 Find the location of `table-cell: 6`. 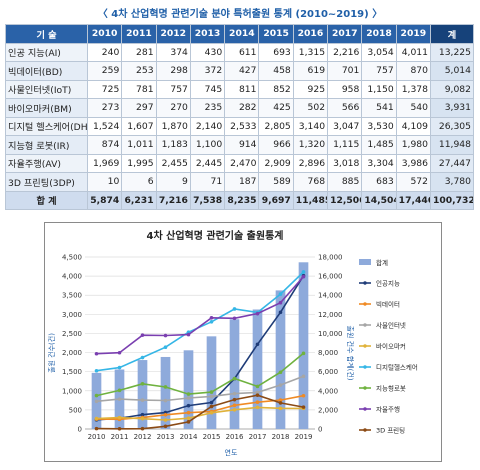

table-cell: 6 is located at coordinates (139, 182).